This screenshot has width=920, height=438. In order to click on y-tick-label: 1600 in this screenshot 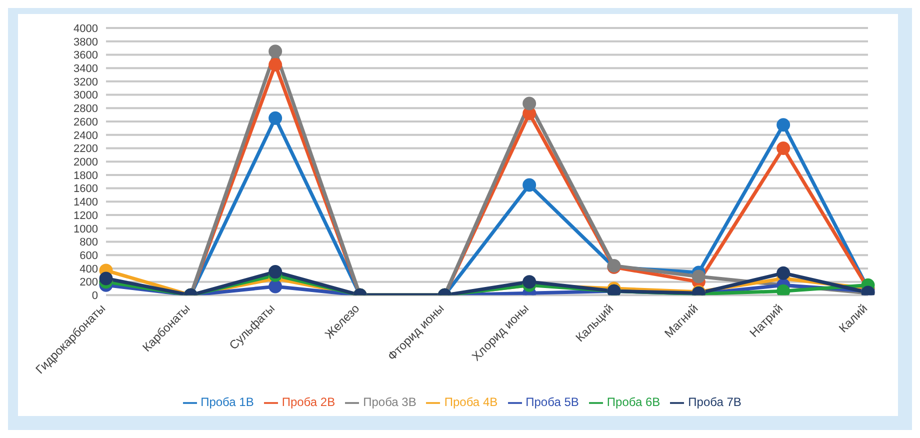, I will do `click(86, 189)`.